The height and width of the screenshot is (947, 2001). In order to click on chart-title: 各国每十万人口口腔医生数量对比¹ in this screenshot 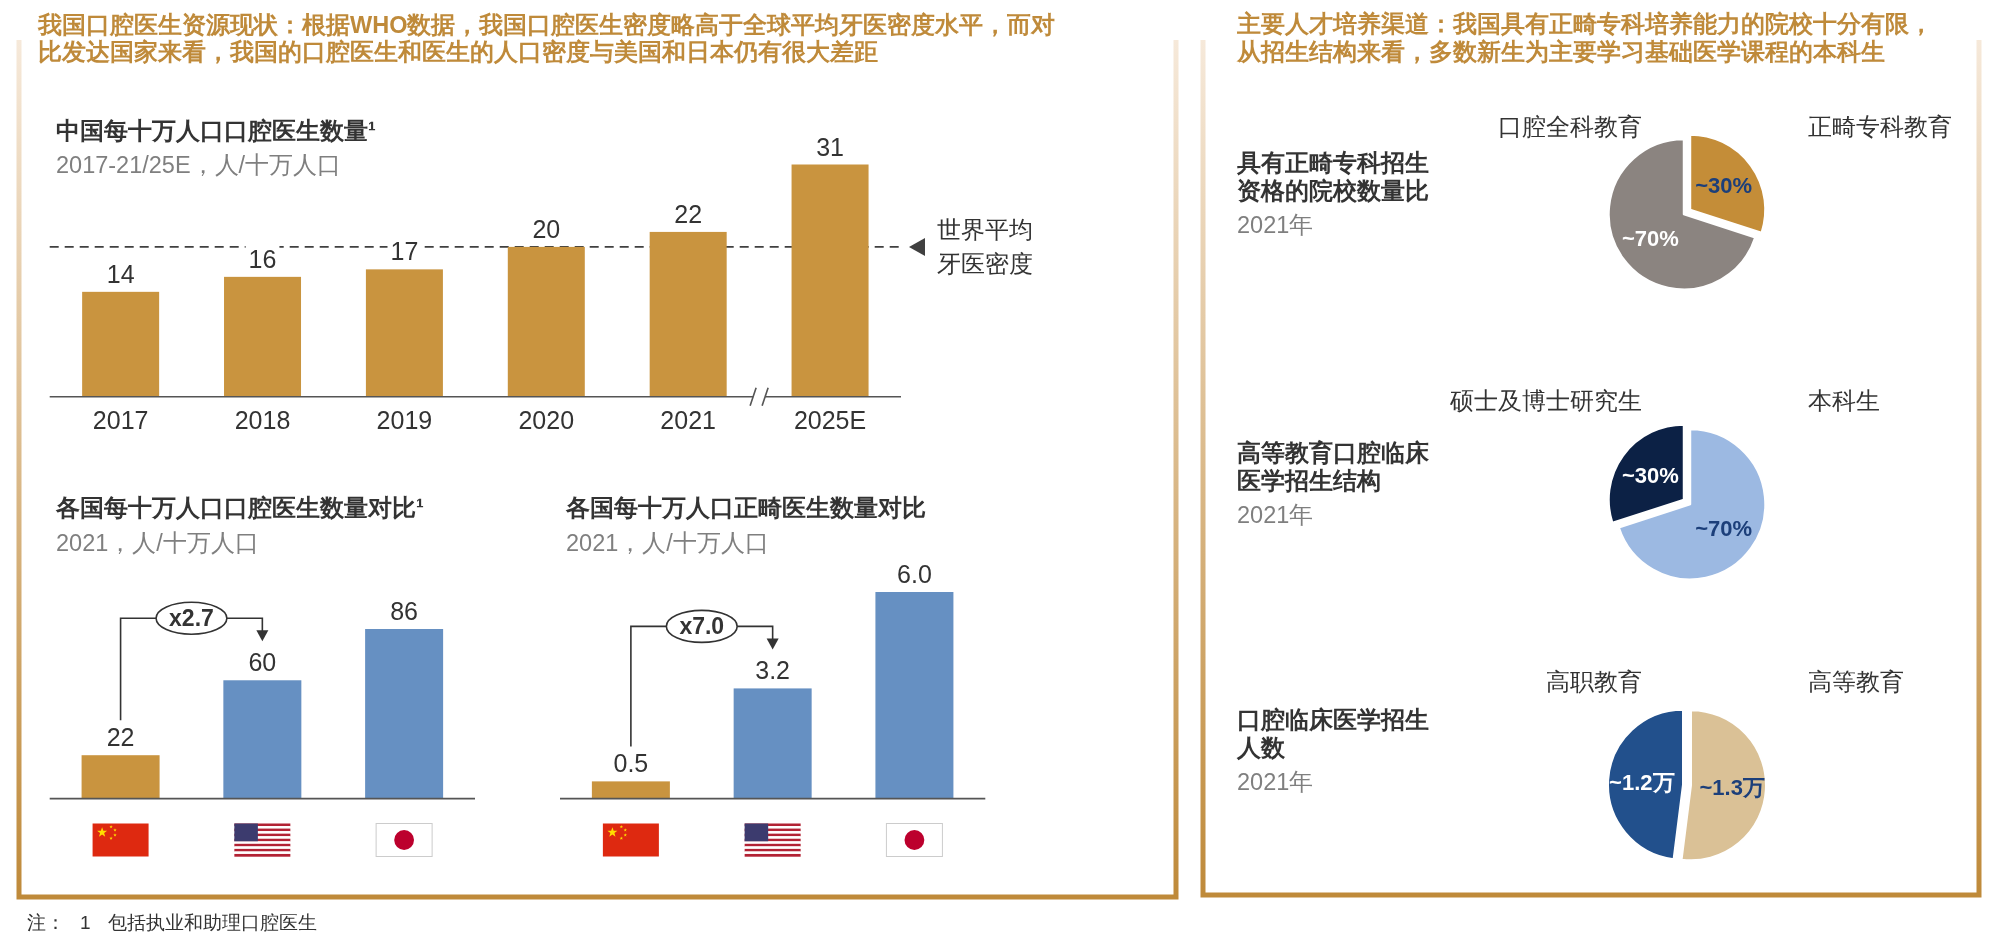, I will do `click(239, 508)`.